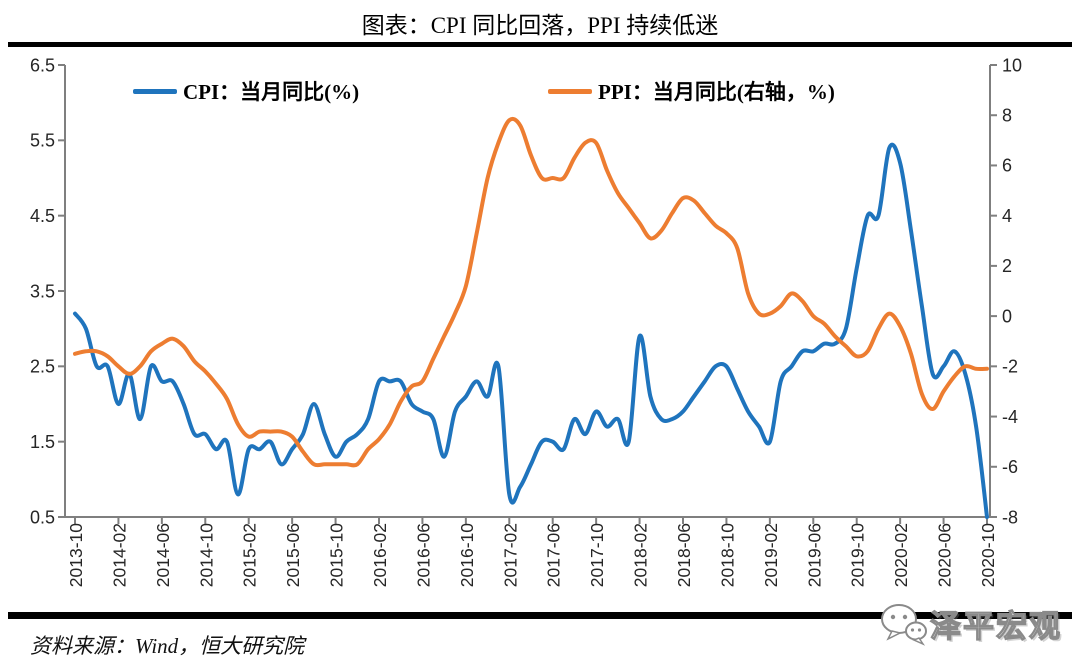 The height and width of the screenshot is (671, 1080). I want to click on x-axis-tick-label: 2017-02, so click(510, 555).